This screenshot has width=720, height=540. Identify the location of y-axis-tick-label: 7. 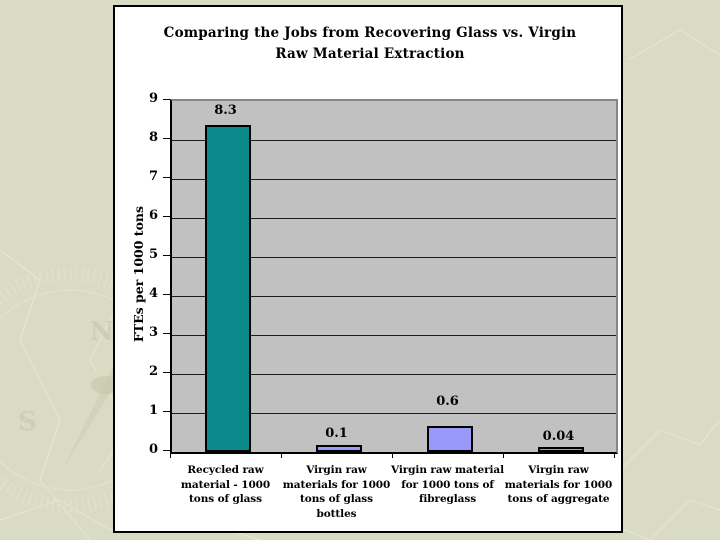
(153, 176).